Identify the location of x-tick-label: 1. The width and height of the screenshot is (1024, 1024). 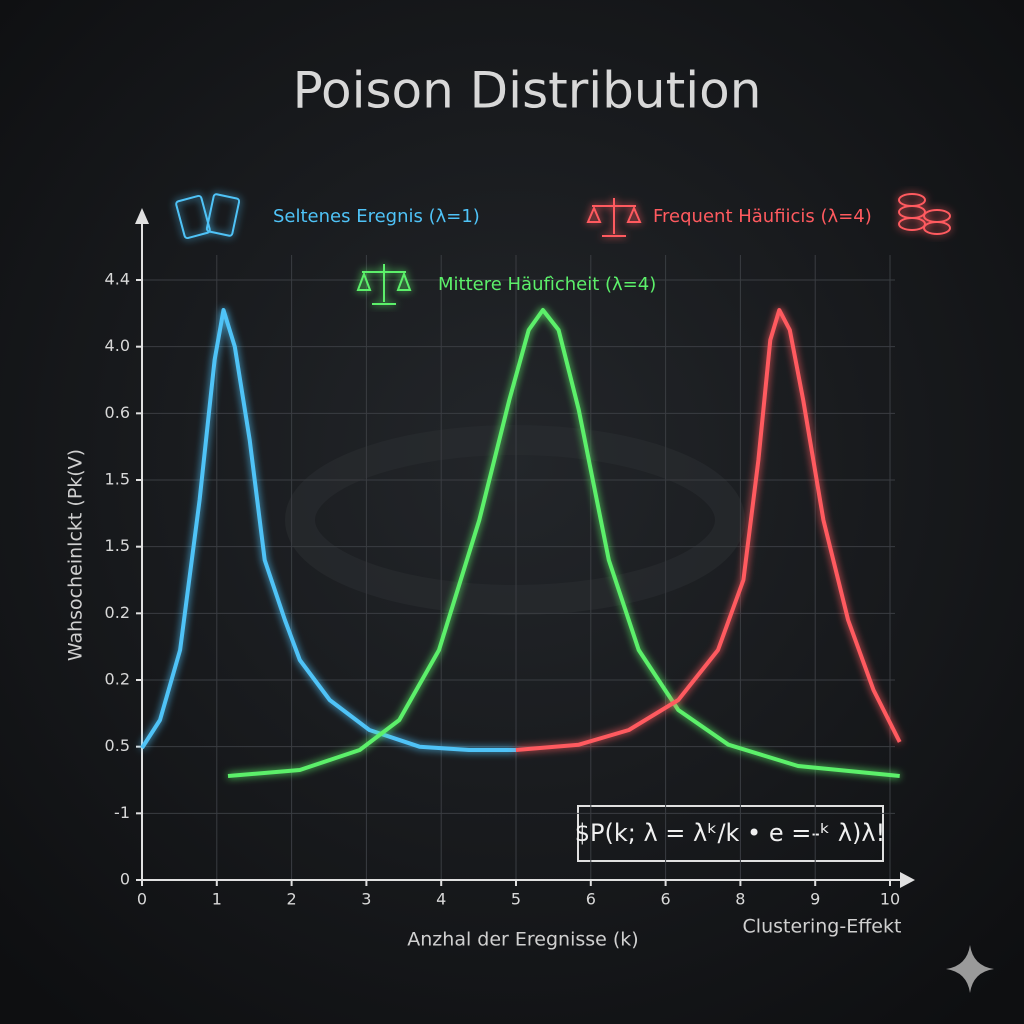
(217, 899).